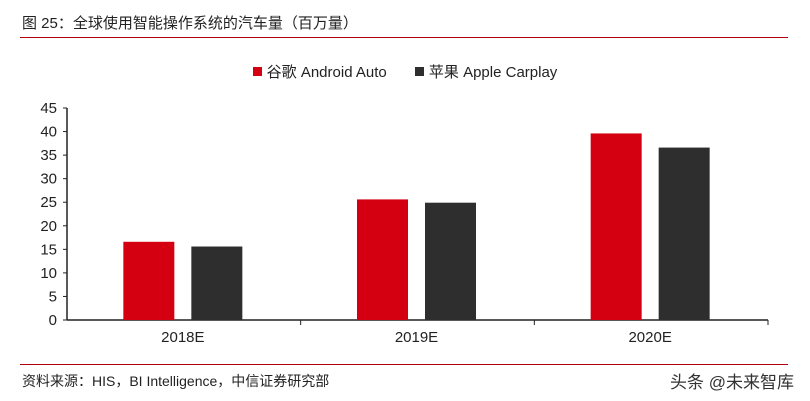 This screenshot has width=810, height=401. Describe the element at coordinates (48, 273) in the screenshot. I see `y-tick-label: 10` at that location.